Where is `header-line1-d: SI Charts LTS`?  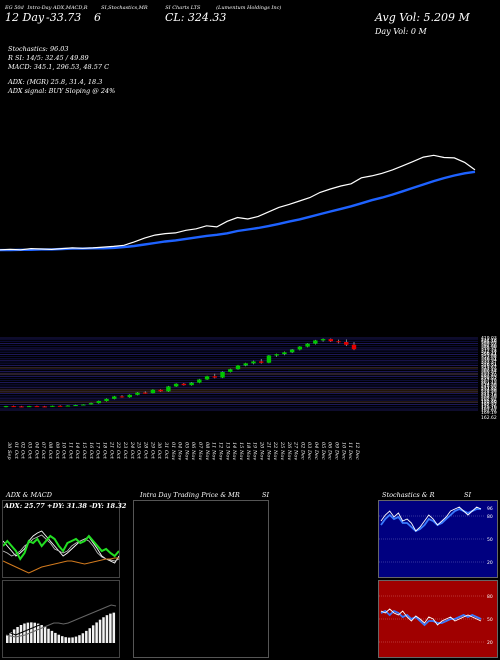
header-line1-d: SI Charts LTS is located at coordinates (183, 8).